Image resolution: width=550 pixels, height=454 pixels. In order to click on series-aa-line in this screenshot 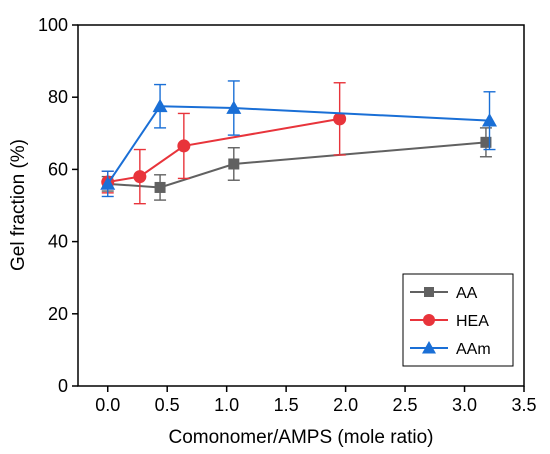, I will do `click(297, 165)`.